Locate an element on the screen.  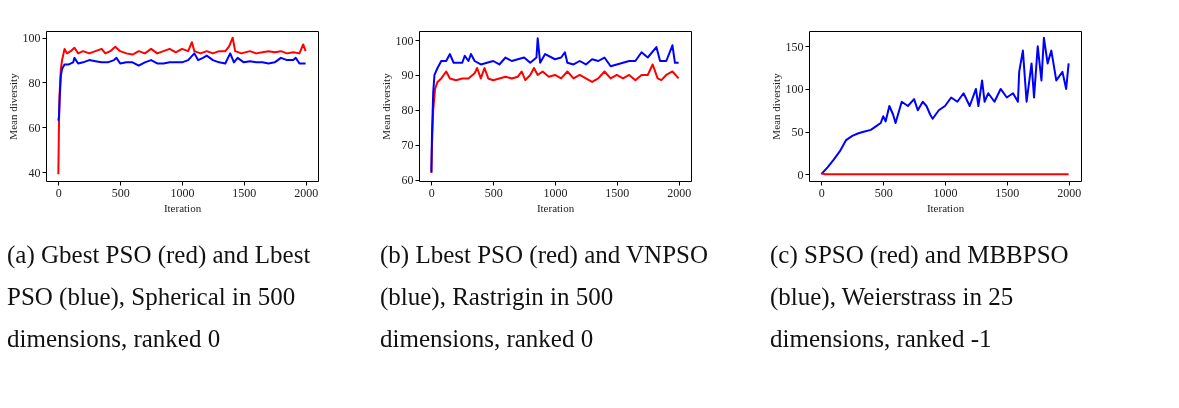
y-tick-label: 70 is located at coordinates (407, 145).